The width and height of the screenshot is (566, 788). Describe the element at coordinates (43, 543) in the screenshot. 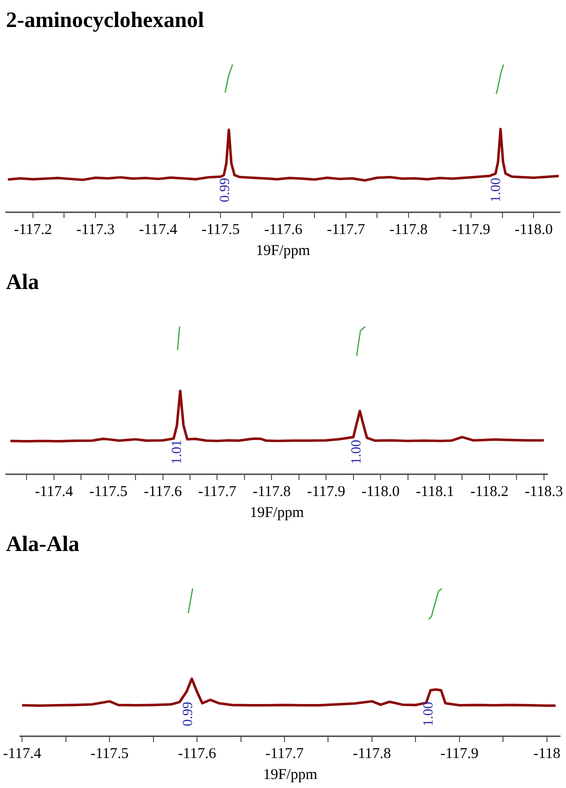

I see `chart-title: Ala-Ala` at that location.